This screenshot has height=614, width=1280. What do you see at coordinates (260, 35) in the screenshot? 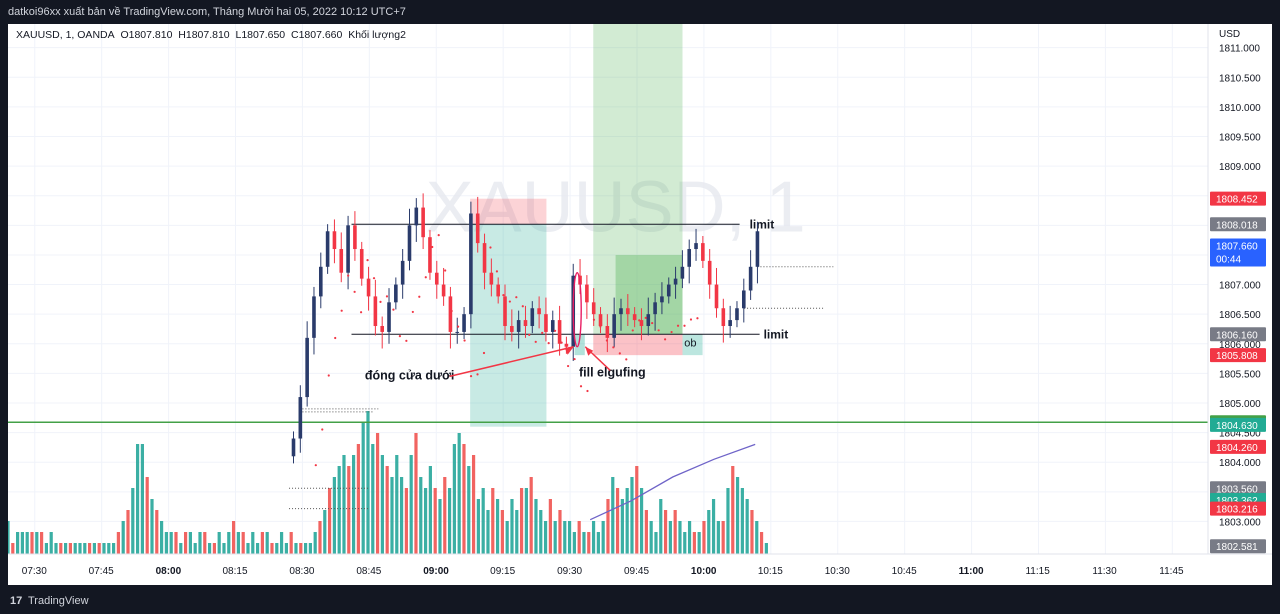
I see `low-value: L1807.650` at bounding box center [260, 35].